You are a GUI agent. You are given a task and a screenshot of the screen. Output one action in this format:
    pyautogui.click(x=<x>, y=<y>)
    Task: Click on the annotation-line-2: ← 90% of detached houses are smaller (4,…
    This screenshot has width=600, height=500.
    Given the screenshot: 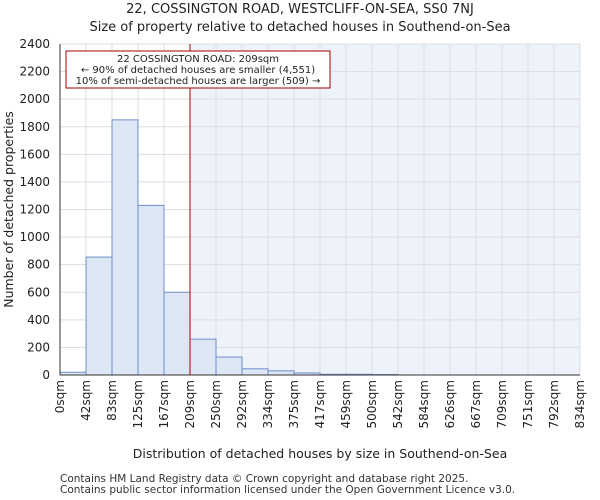 What is the action you would take?
    pyautogui.click(x=198, y=70)
    